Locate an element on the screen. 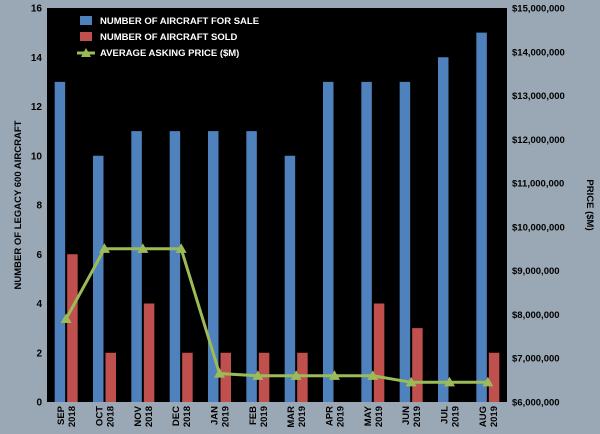 This screenshot has width=600, height=434. x-tick-month: NOV is located at coordinates (138, 415).